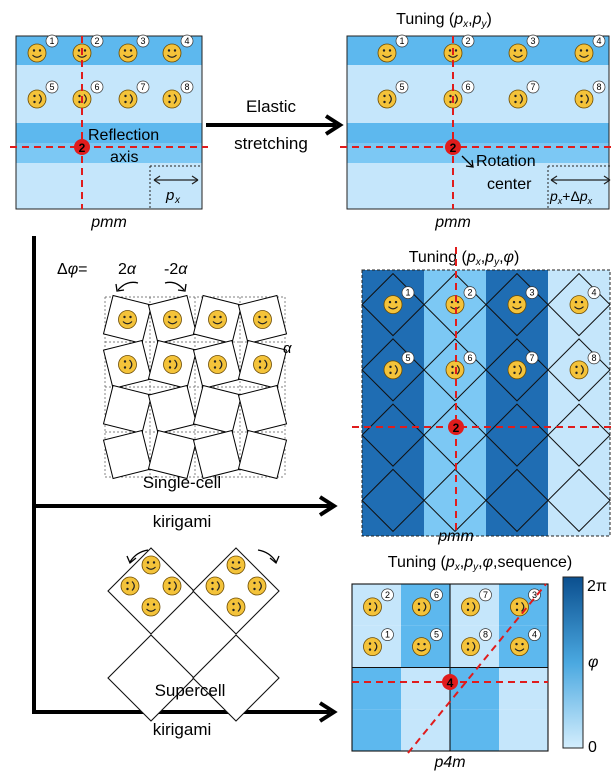 Image resolution: width=616 pixels, height=773 pixels. Describe the element at coordinates (287, 348) in the screenshot. I see `alpha-label: α` at that location.